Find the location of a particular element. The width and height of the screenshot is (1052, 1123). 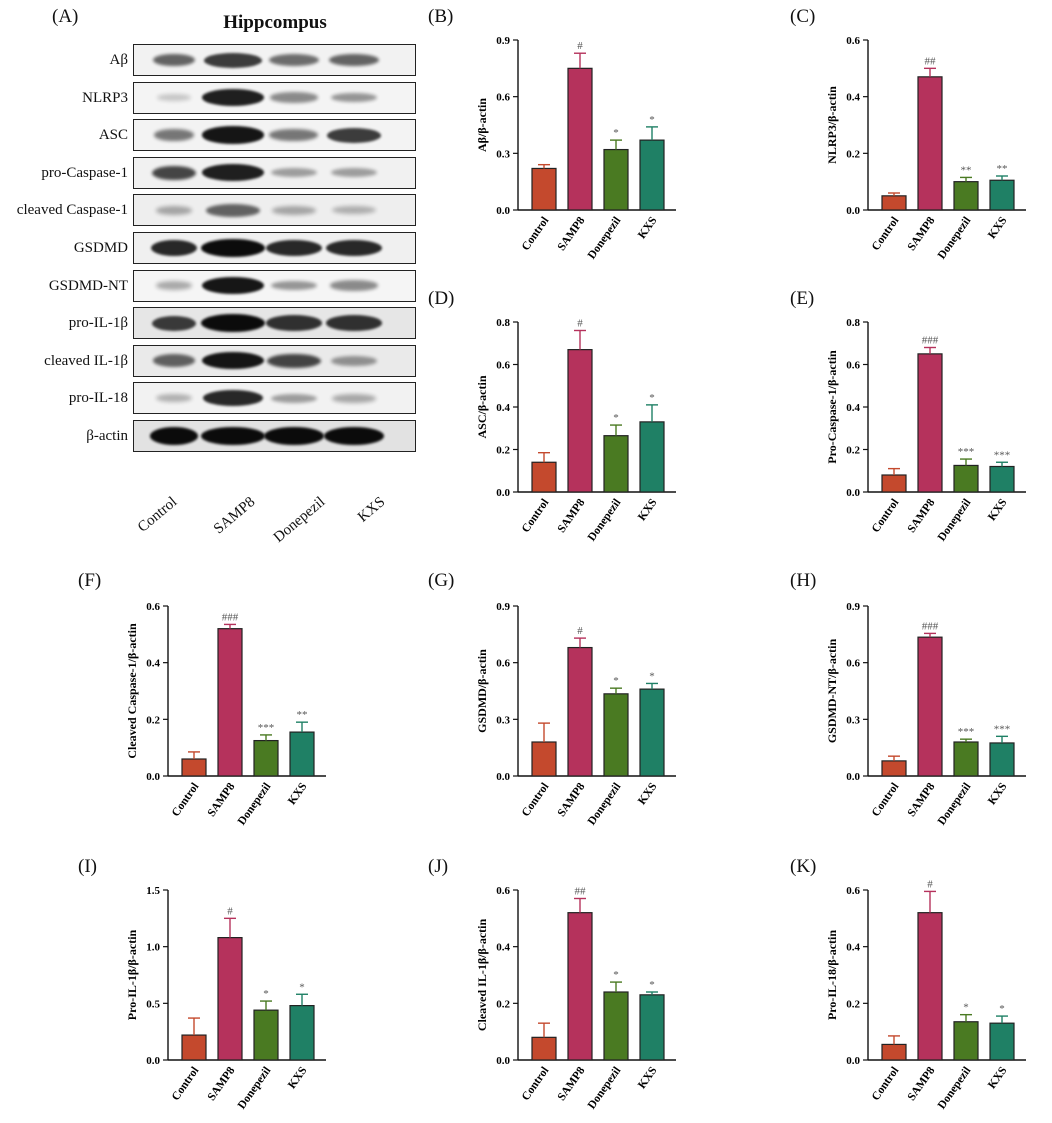

blot-row-label: GSDMD is located at coordinates (100, 248).